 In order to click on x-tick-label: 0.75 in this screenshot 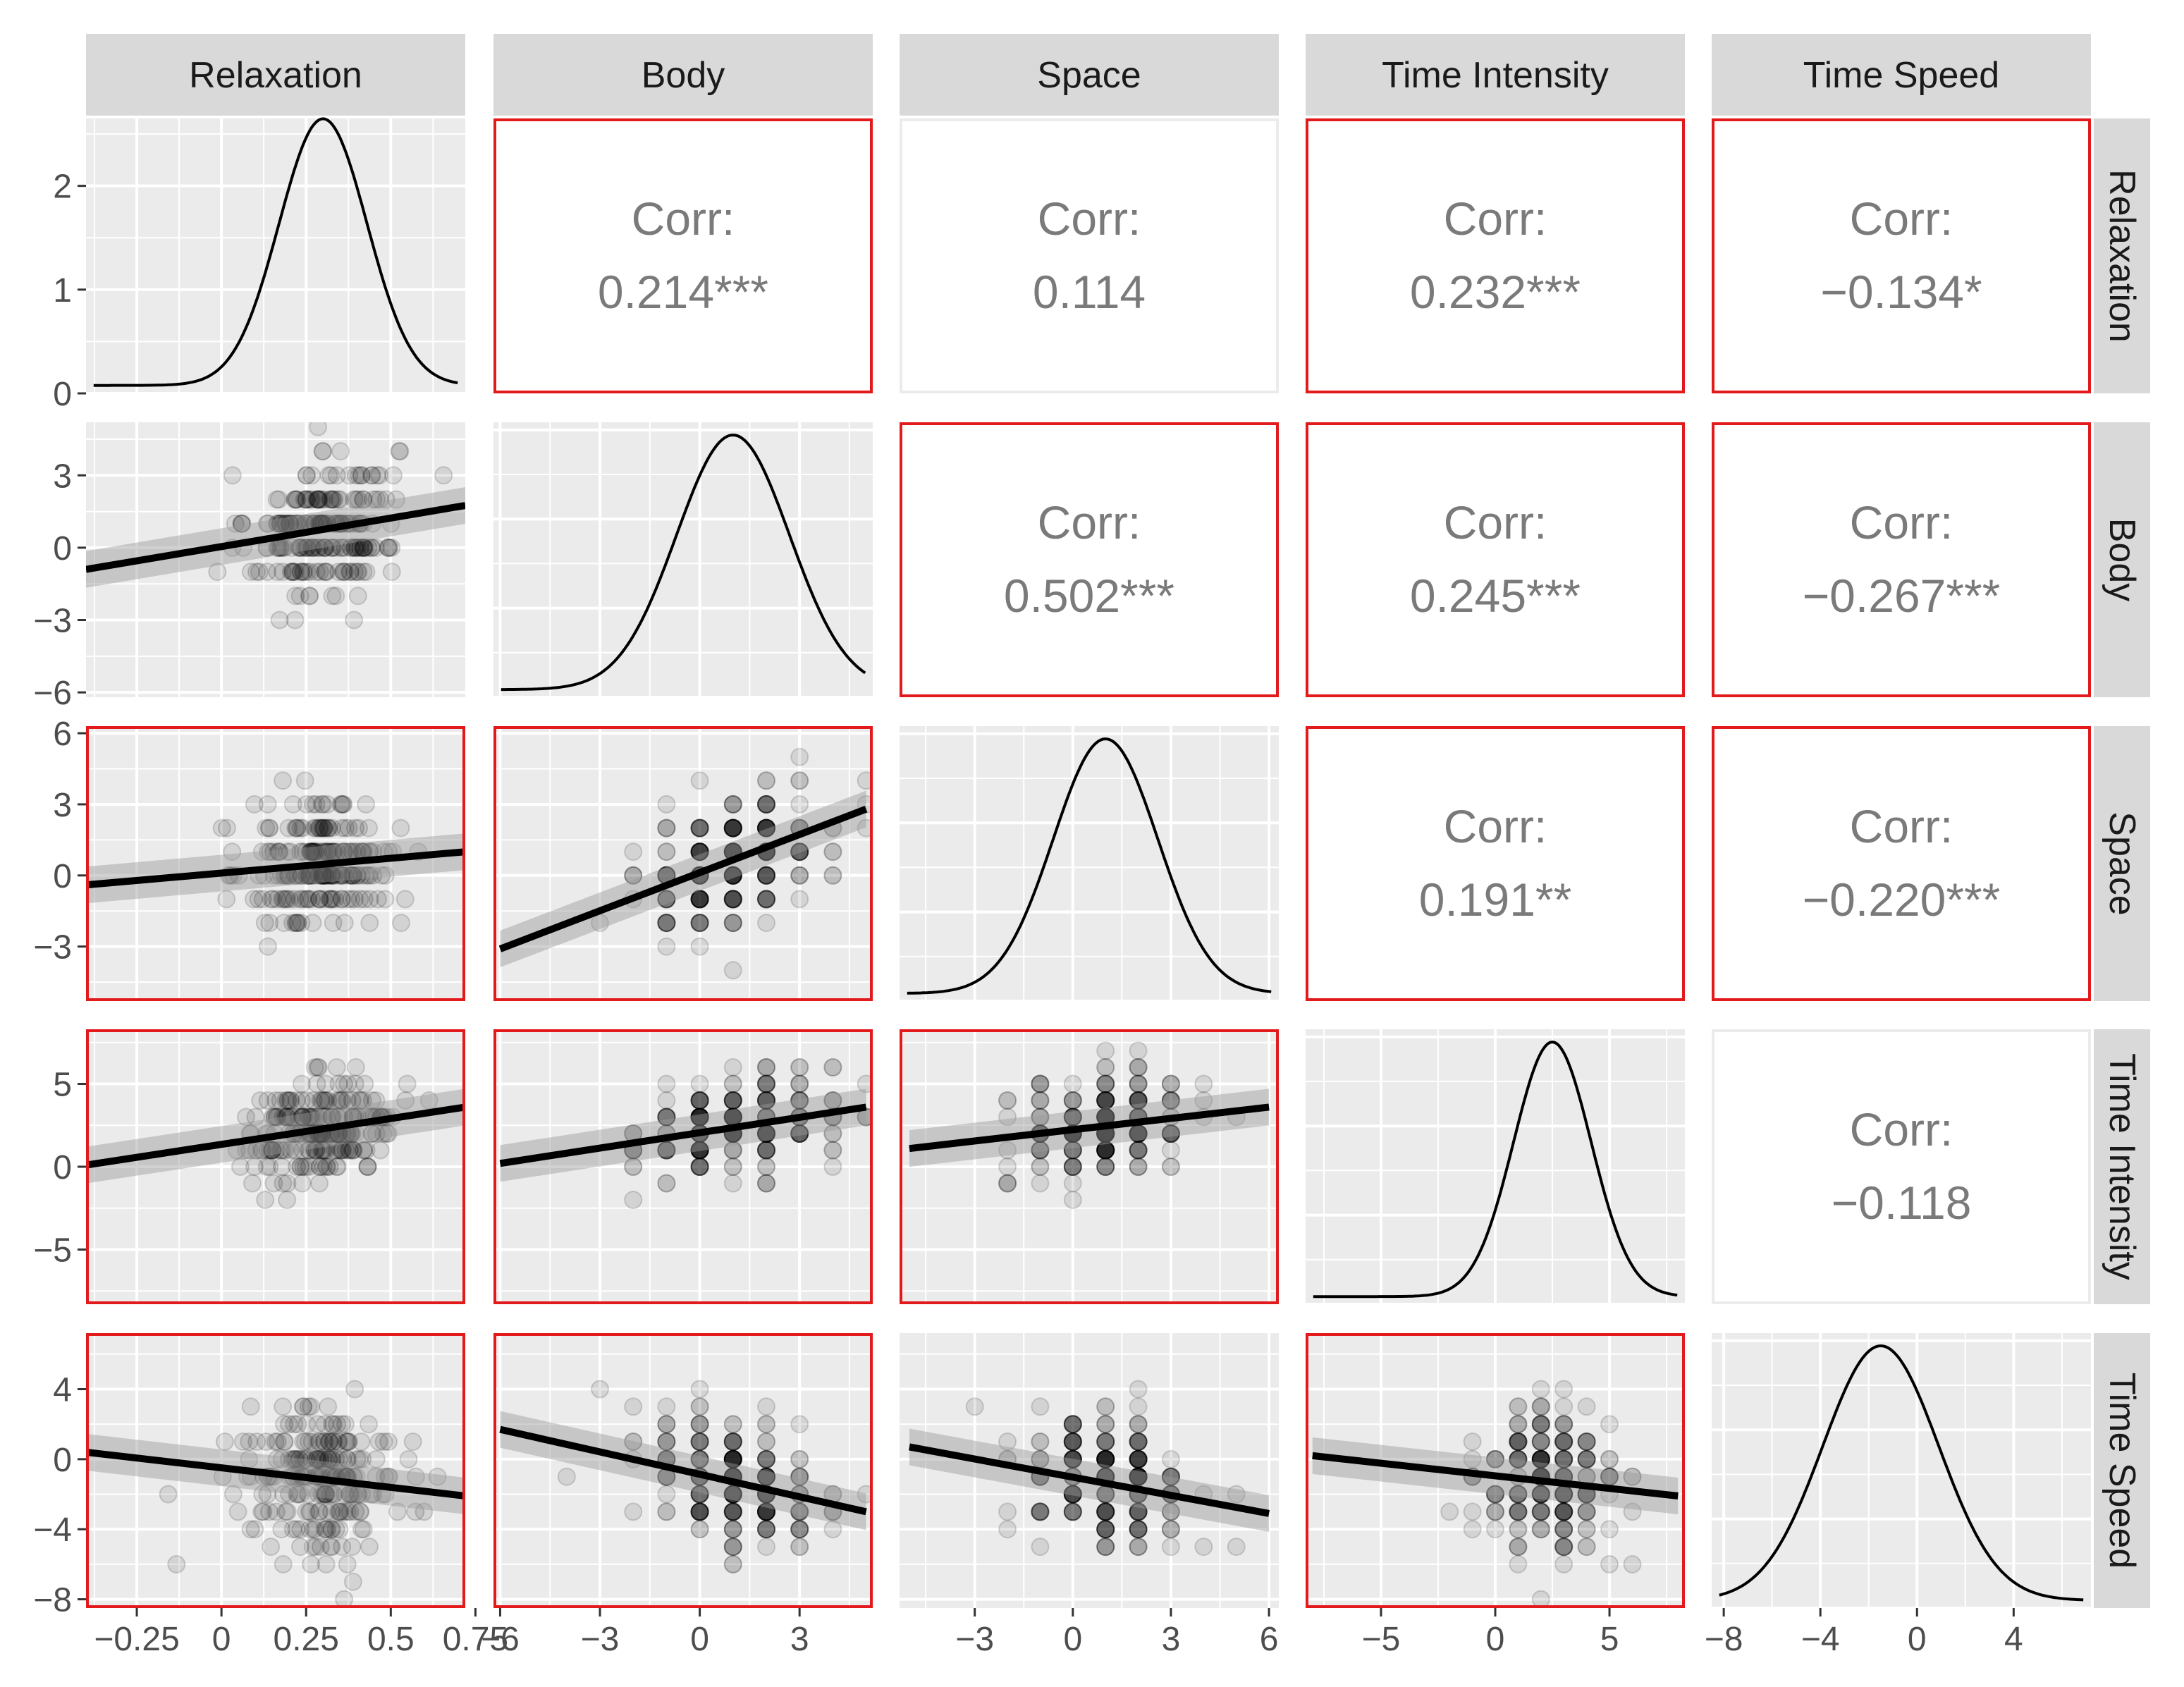, I will do `click(476, 1639)`.